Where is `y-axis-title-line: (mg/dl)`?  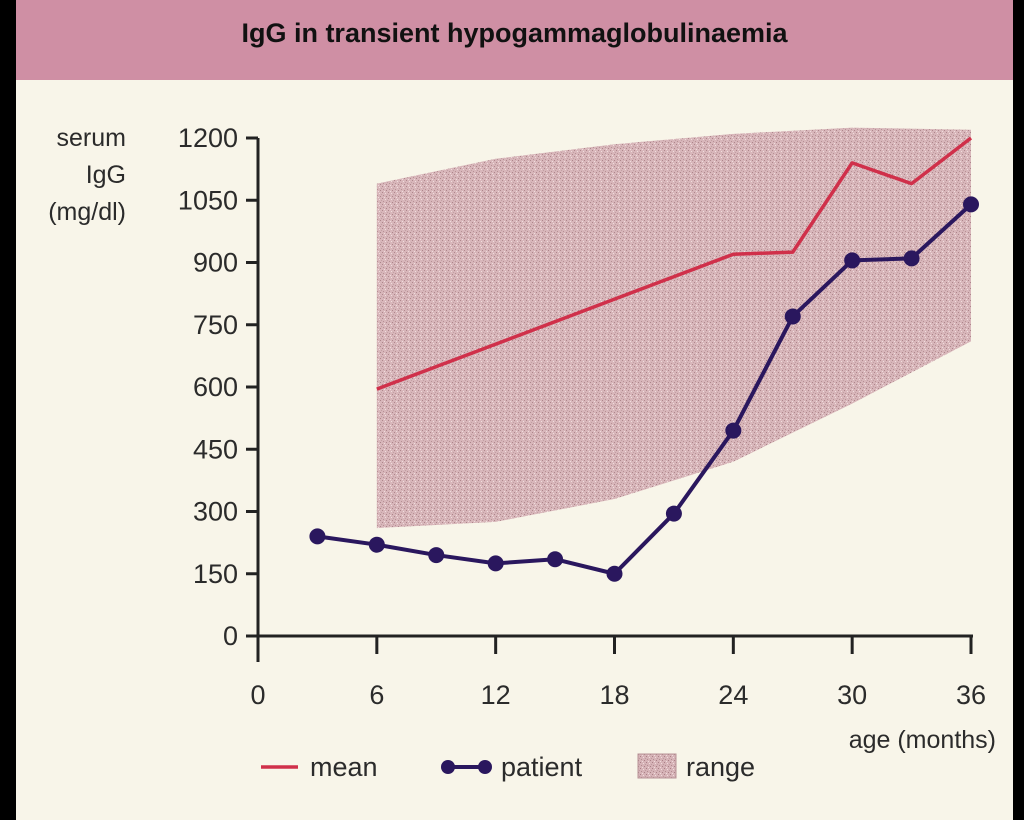
y-axis-title-line: (mg/dl) is located at coordinates (87, 212).